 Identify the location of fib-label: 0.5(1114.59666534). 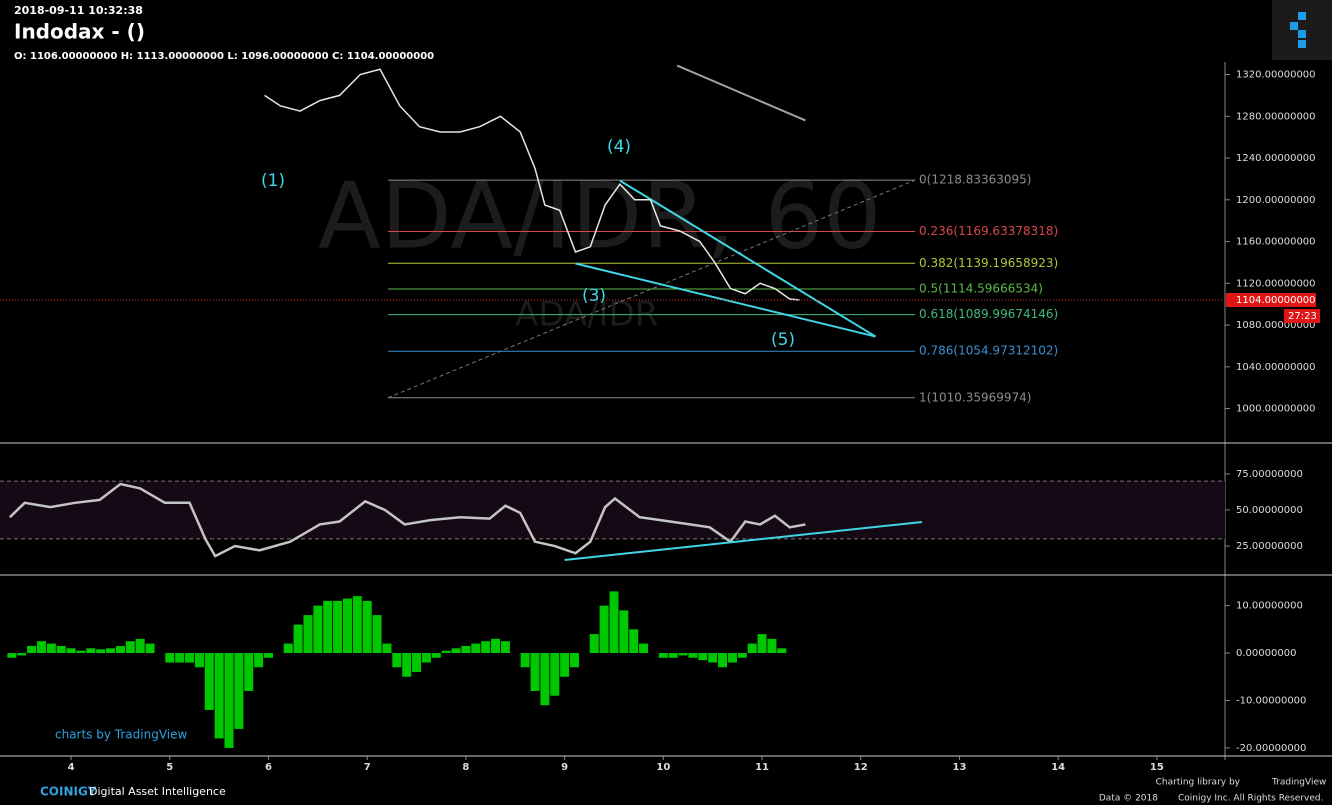
(981, 288).